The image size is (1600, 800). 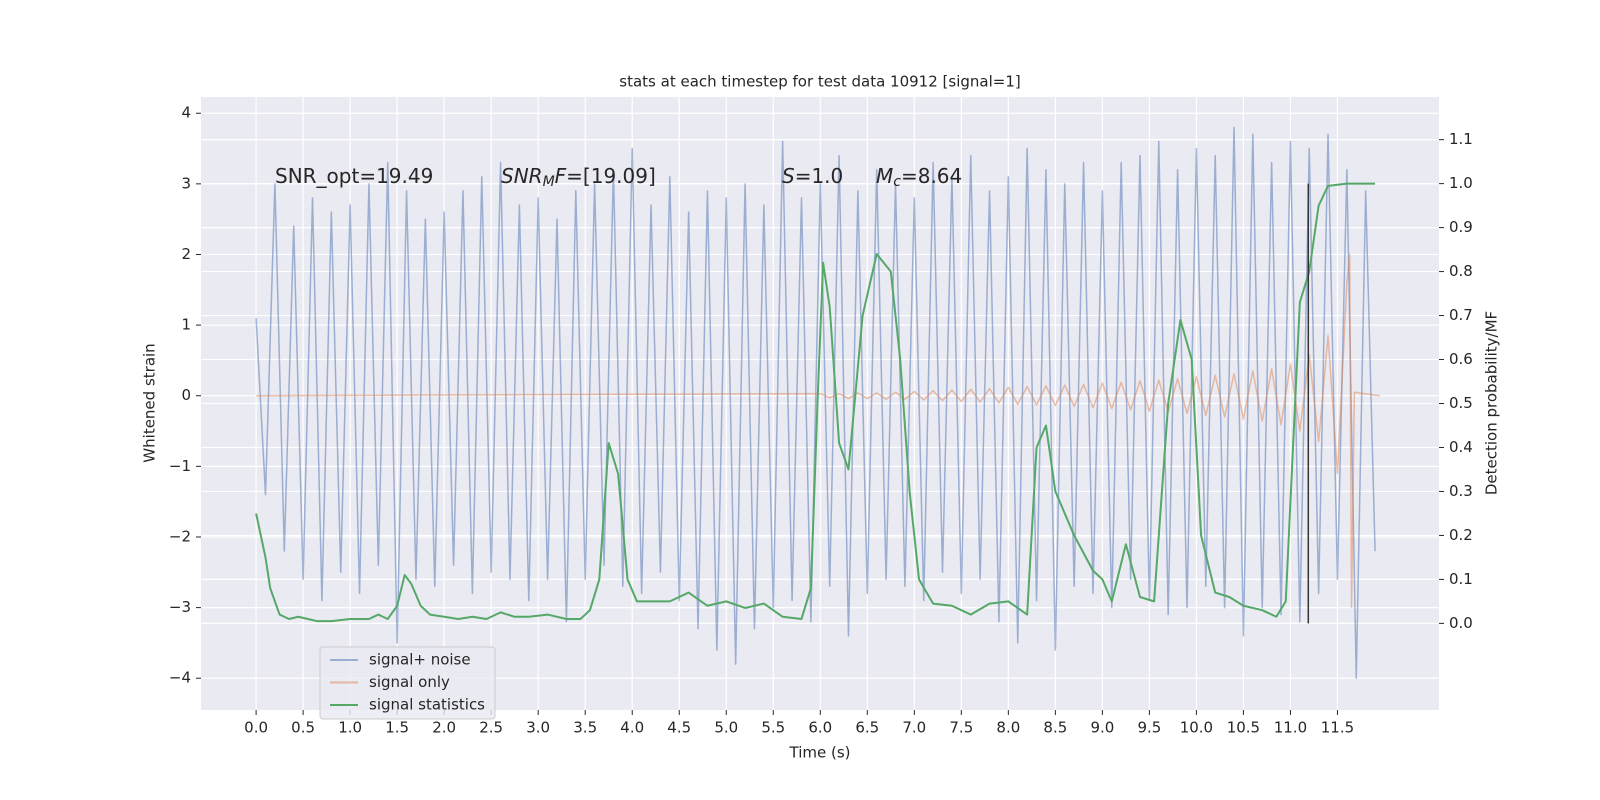 I want to click on x-axis-label: Time (s), so click(x=820, y=753).